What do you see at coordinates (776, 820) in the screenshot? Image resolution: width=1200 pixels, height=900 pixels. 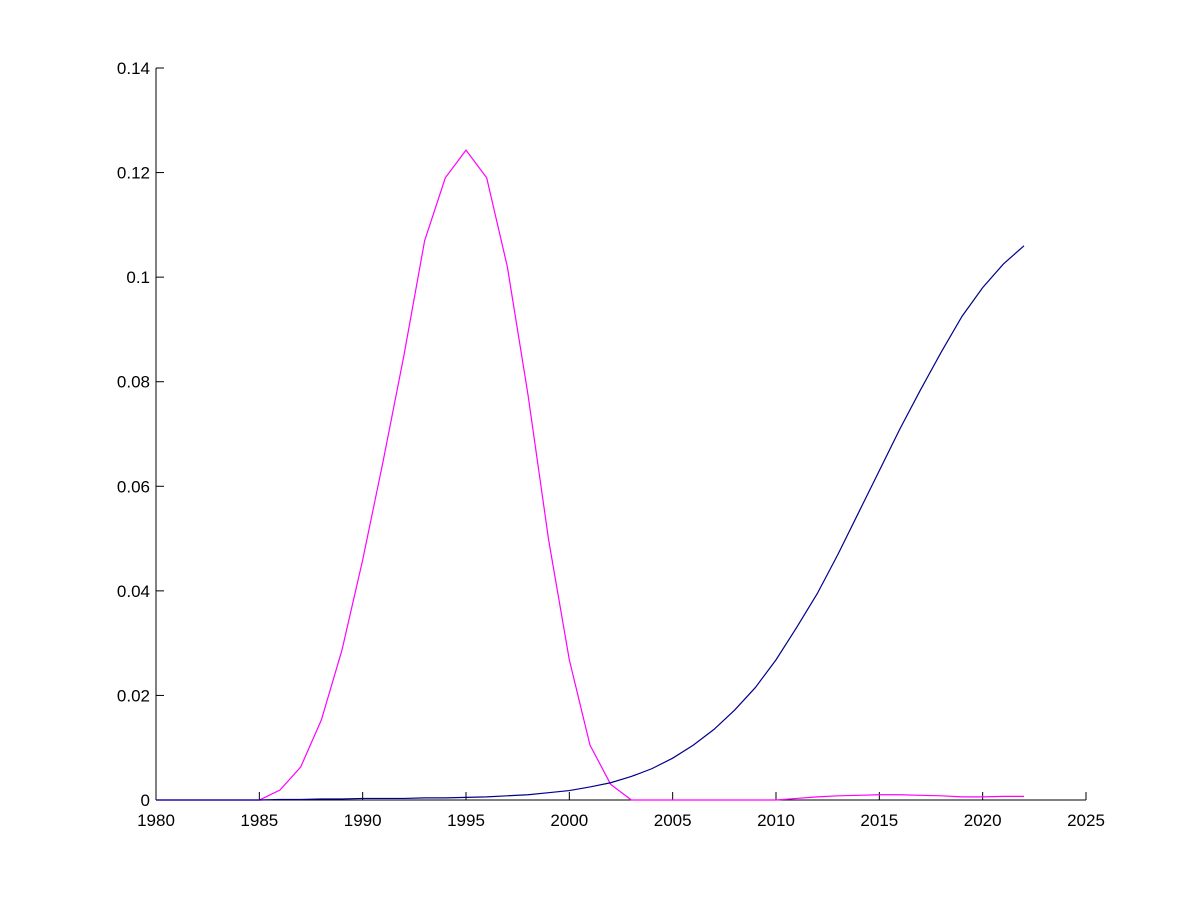 I see `x-tick-label: 2010` at bounding box center [776, 820].